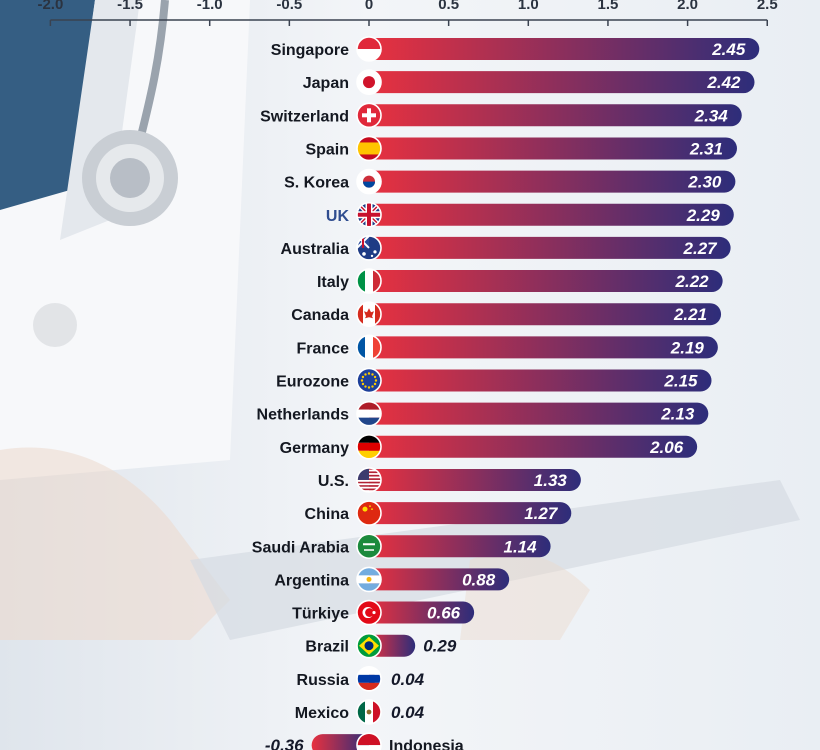 This screenshot has height=750, width=820. What do you see at coordinates (369, 115) in the screenshot?
I see `flag-switzerland-icon` at bounding box center [369, 115].